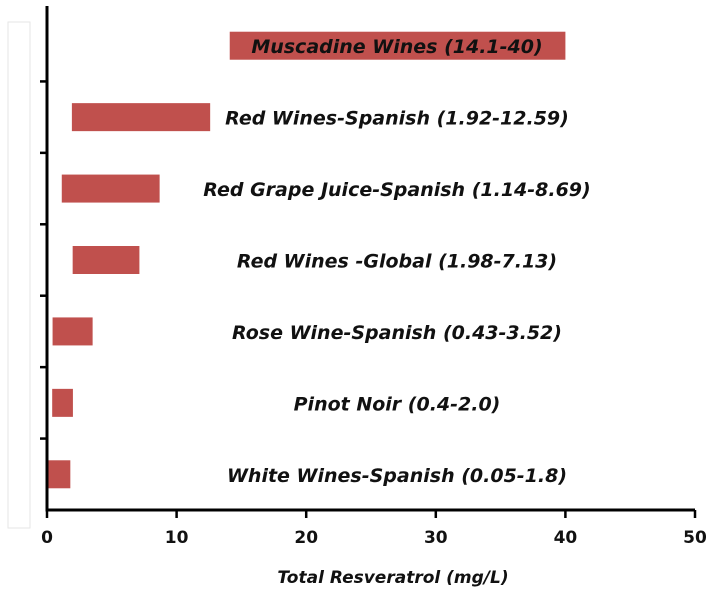  I want to click on bar-label: White Wines-Spanish (0.05-1.8), so click(397, 476).